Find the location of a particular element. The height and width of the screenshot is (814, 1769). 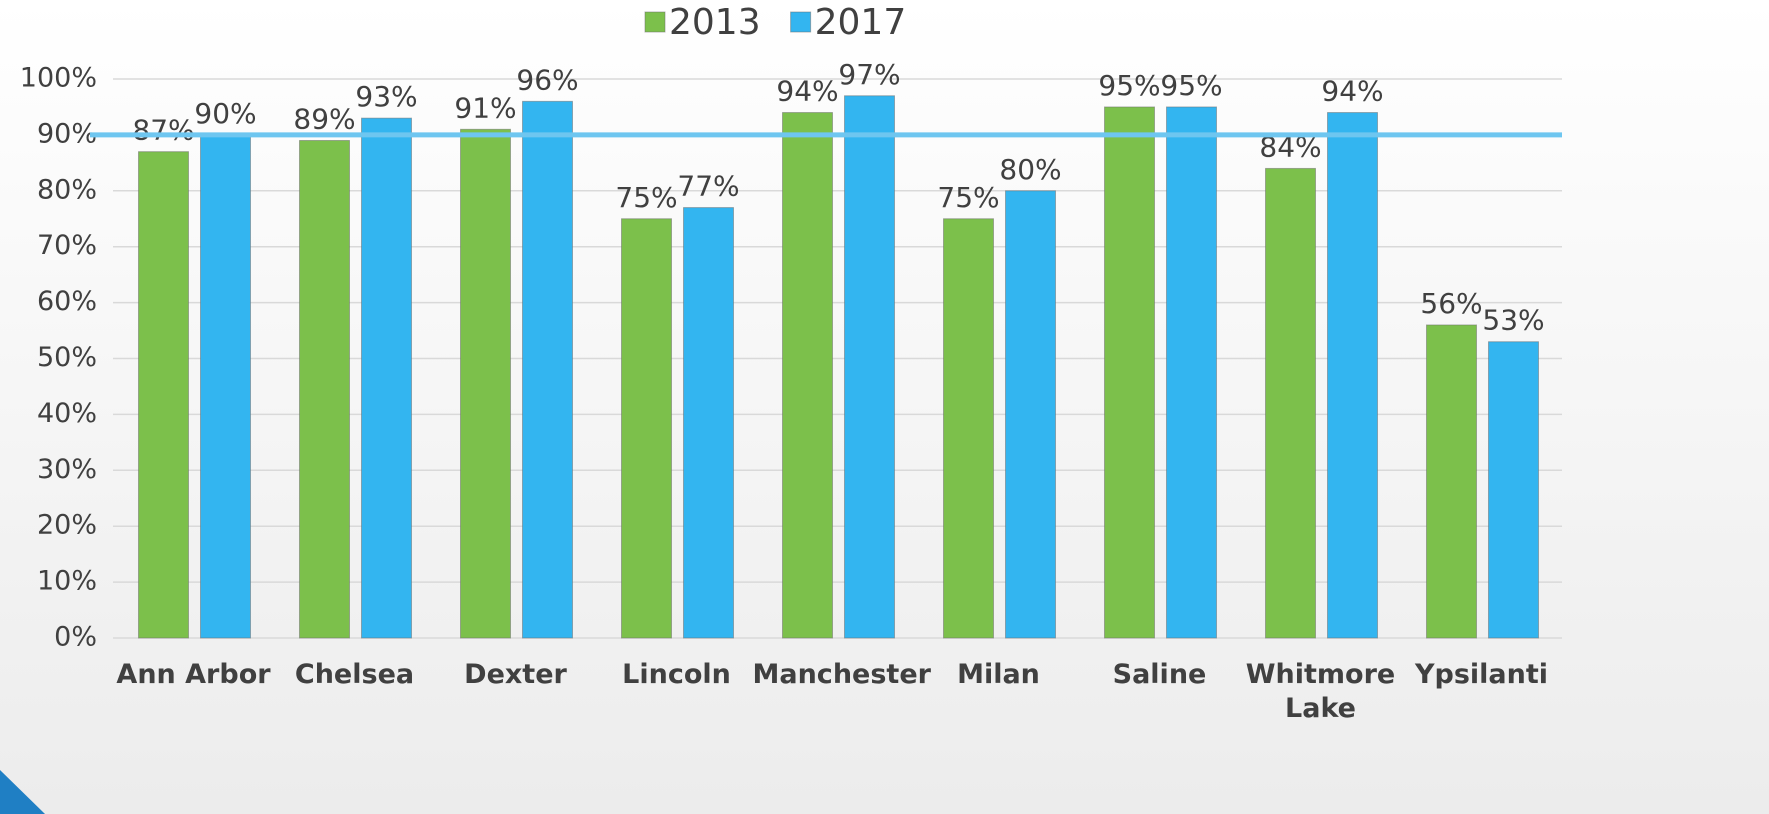

y-tick-label: 30% is located at coordinates (67, 469).